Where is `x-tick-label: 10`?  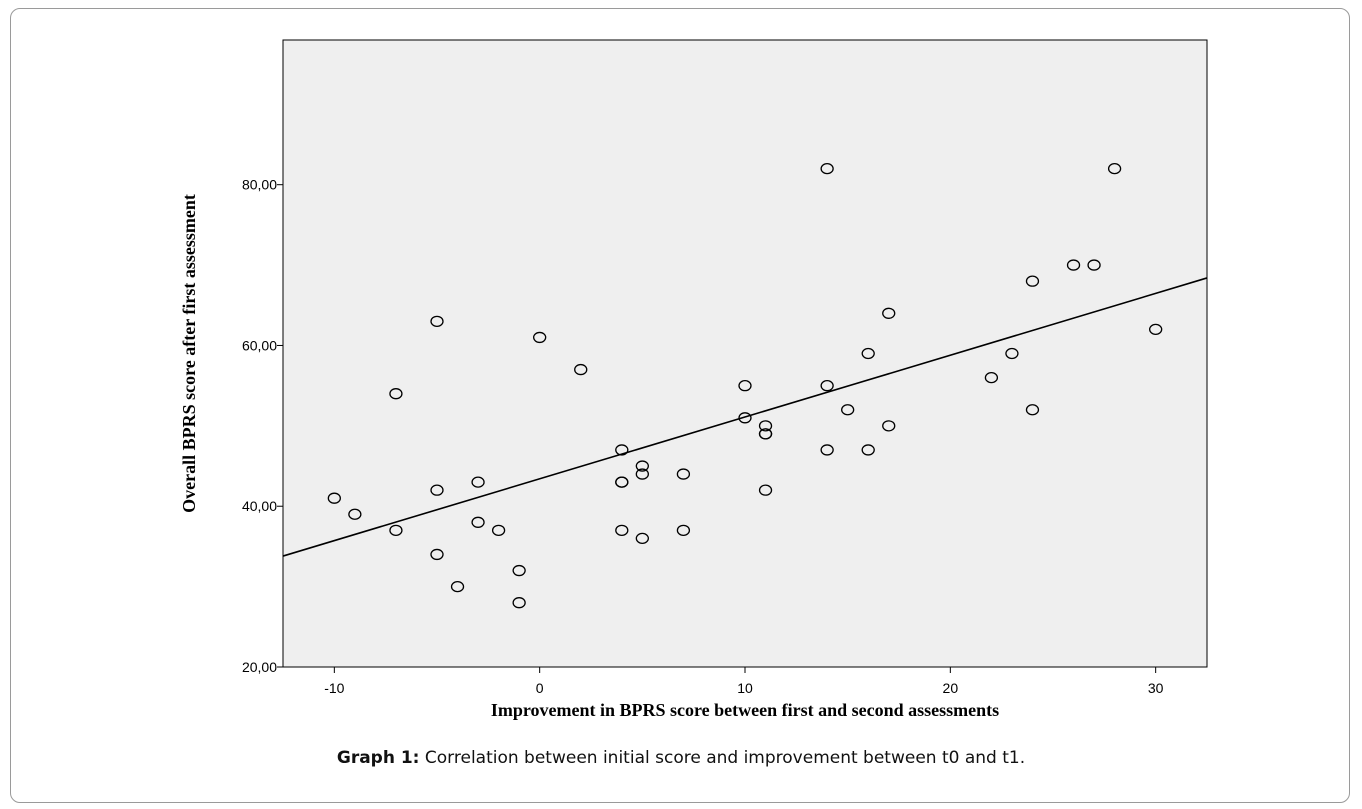 x-tick-label: 10 is located at coordinates (745, 688).